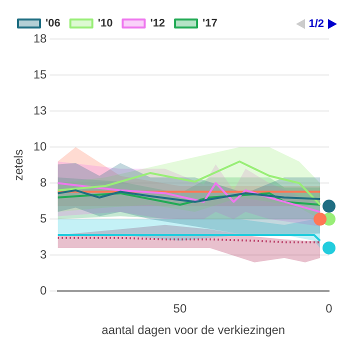 The image size is (347, 350). I want to click on legend-label: '06, so click(53, 24).